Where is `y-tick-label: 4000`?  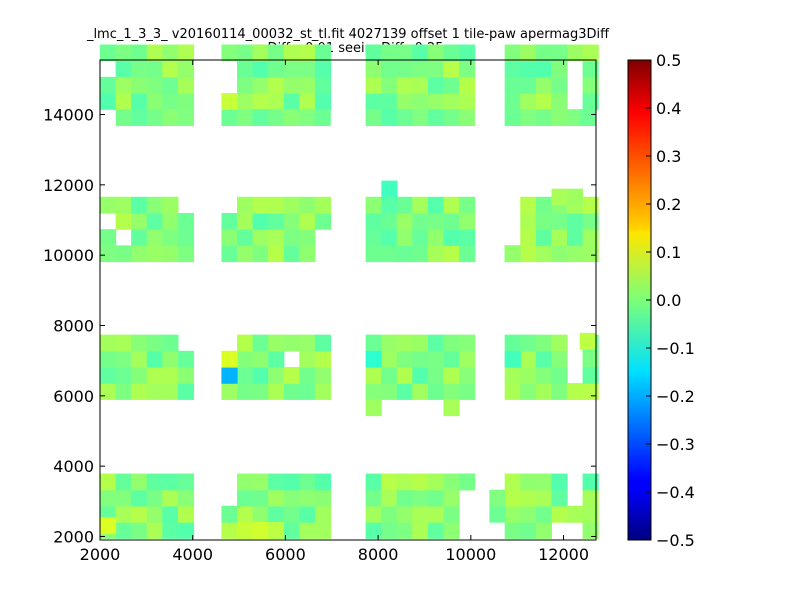 y-tick-label: 4000 is located at coordinates (73, 466).